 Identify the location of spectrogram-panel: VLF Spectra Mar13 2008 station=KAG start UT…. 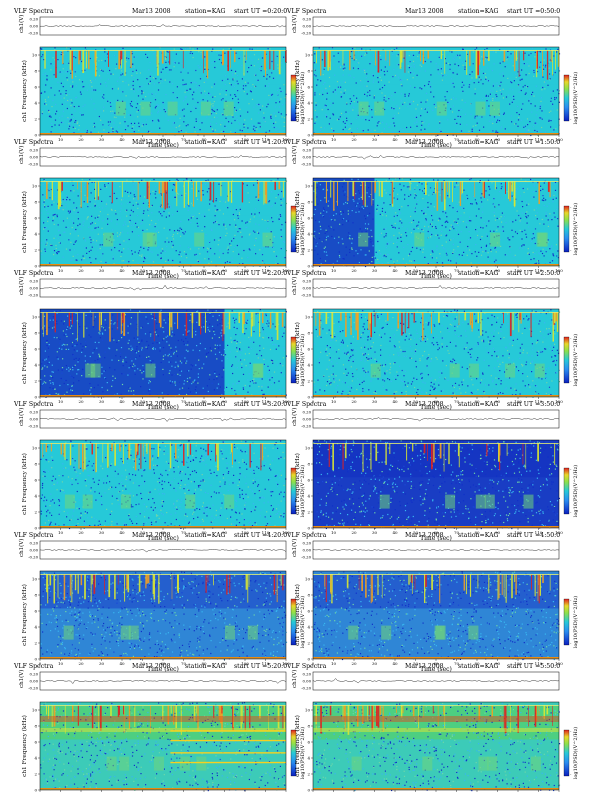
(159, 78).